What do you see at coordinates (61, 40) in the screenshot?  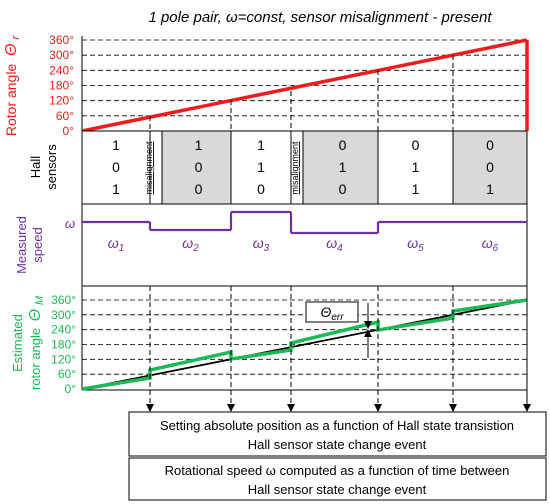 I see `rotor-tick-label: 360°` at bounding box center [61, 40].